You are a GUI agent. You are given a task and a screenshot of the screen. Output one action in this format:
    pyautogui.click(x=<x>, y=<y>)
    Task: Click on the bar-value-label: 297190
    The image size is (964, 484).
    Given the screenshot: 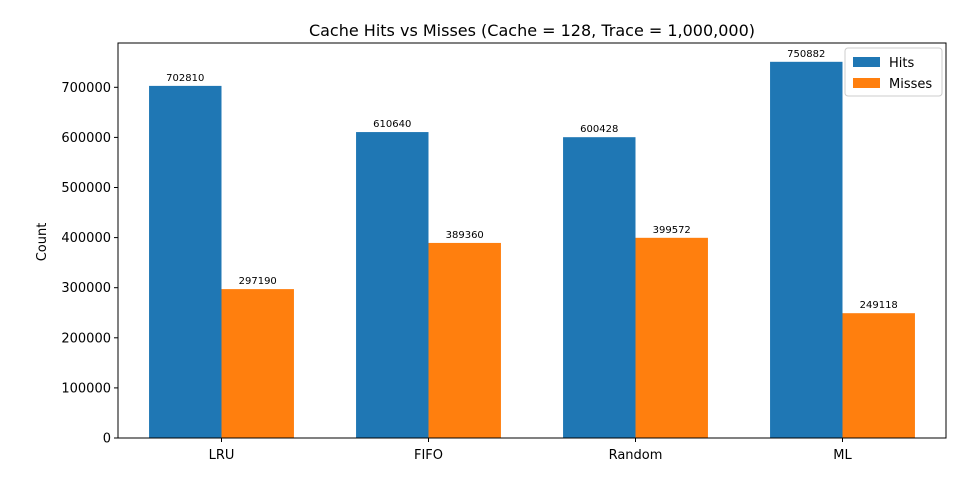 What is the action you would take?
    pyautogui.click(x=258, y=281)
    